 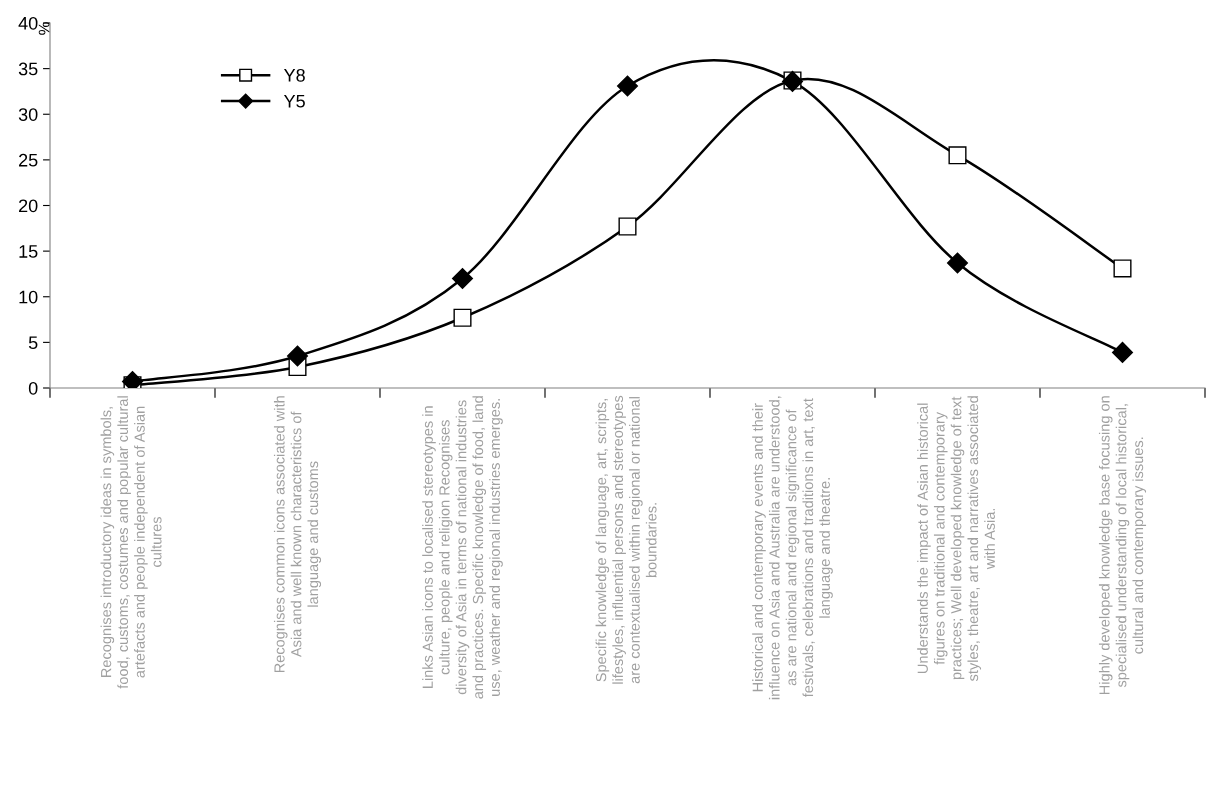 What do you see at coordinates (1122, 545) in the screenshot?
I see `x-tick-label: Highly developed knowledge base focusing on specialised understanding of local historical, cultural and contemporary issues.` at bounding box center [1122, 545].